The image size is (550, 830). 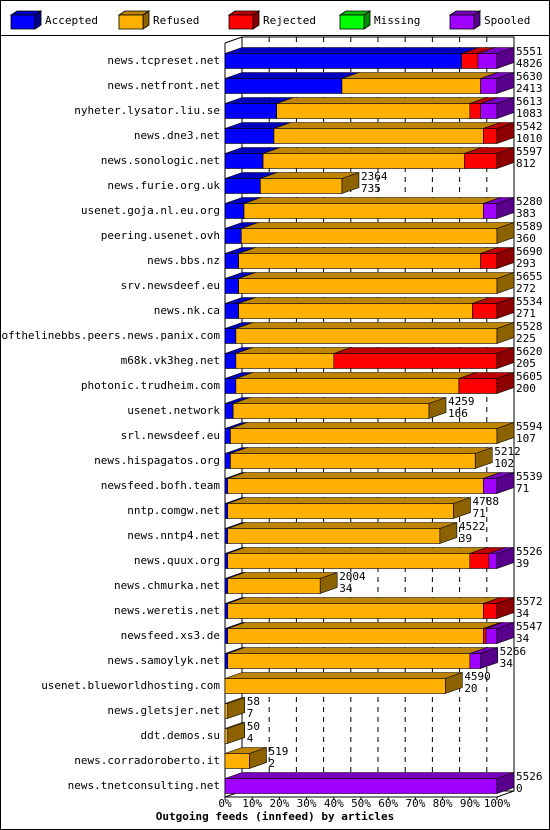 I want to click on x-tick-label: 10%, so click(x=252, y=803).